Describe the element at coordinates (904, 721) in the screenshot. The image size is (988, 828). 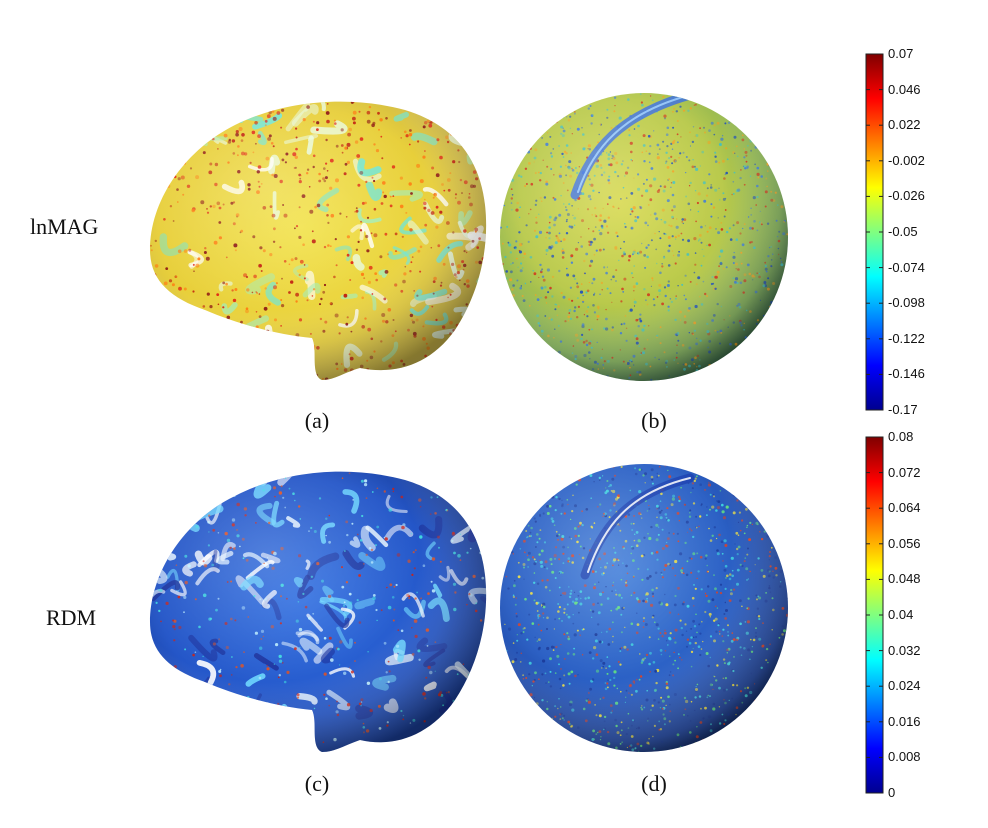
I see `colorbar-tick-label: 0.016` at that location.